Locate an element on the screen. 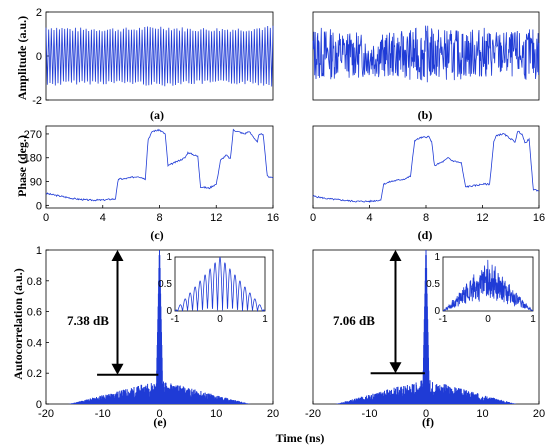 This screenshot has width=550, height=448. inset-frame-e is located at coordinates (220, 284).